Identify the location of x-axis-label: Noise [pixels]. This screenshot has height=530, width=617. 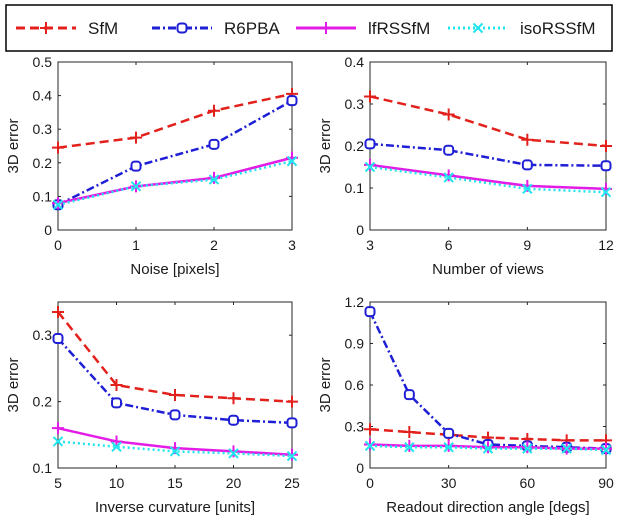
(174, 269).